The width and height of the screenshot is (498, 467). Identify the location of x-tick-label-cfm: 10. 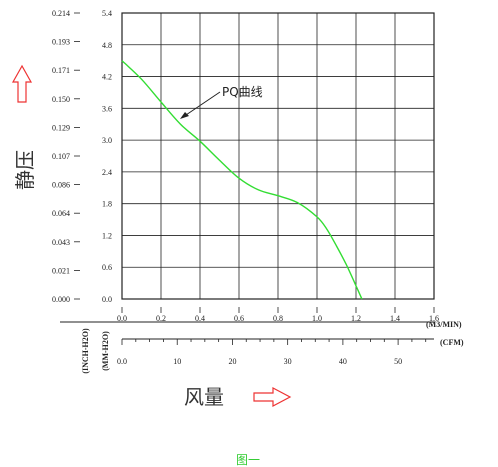
(177, 361).